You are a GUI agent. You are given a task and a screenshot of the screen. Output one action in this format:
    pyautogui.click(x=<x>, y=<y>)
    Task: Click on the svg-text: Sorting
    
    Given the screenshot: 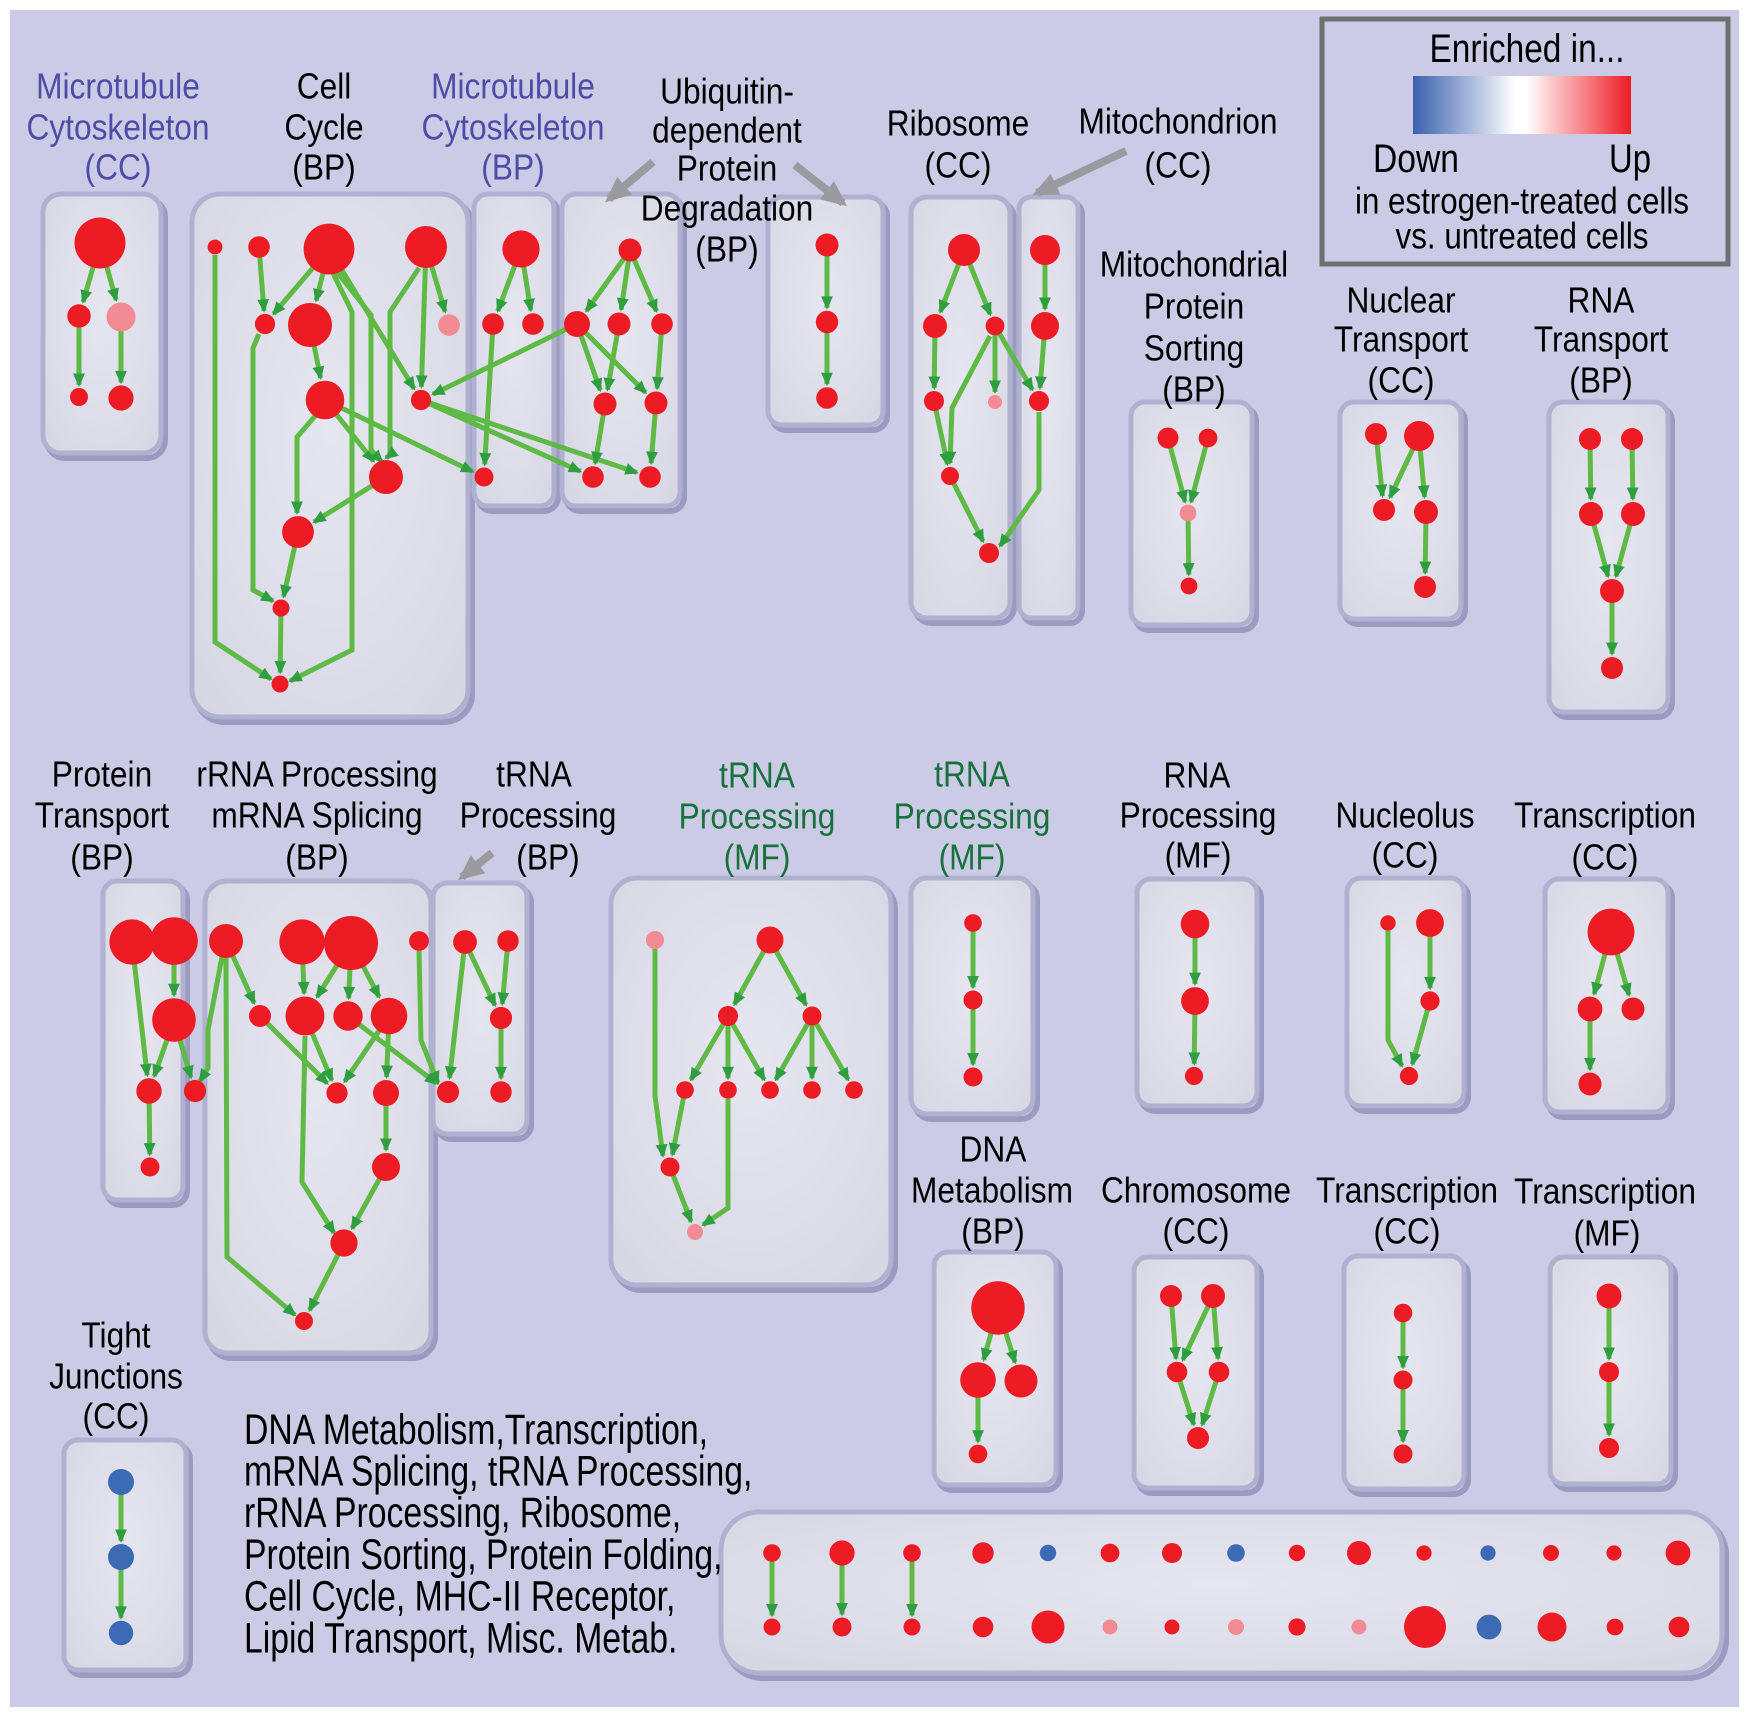 What is the action you would take?
    pyautogui.click(x=1194, y=347)
    